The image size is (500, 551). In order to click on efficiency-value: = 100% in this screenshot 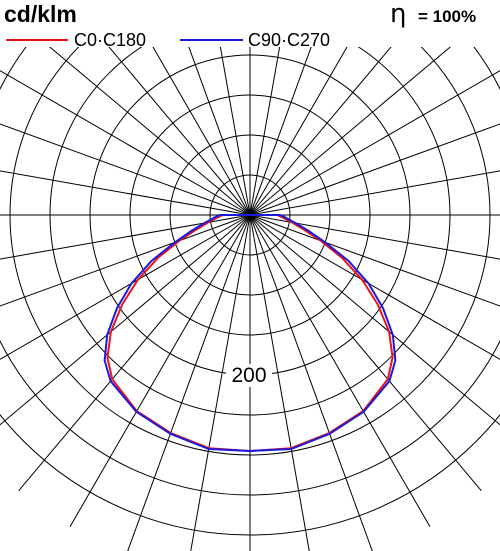, I will do `click(447, 16)`.